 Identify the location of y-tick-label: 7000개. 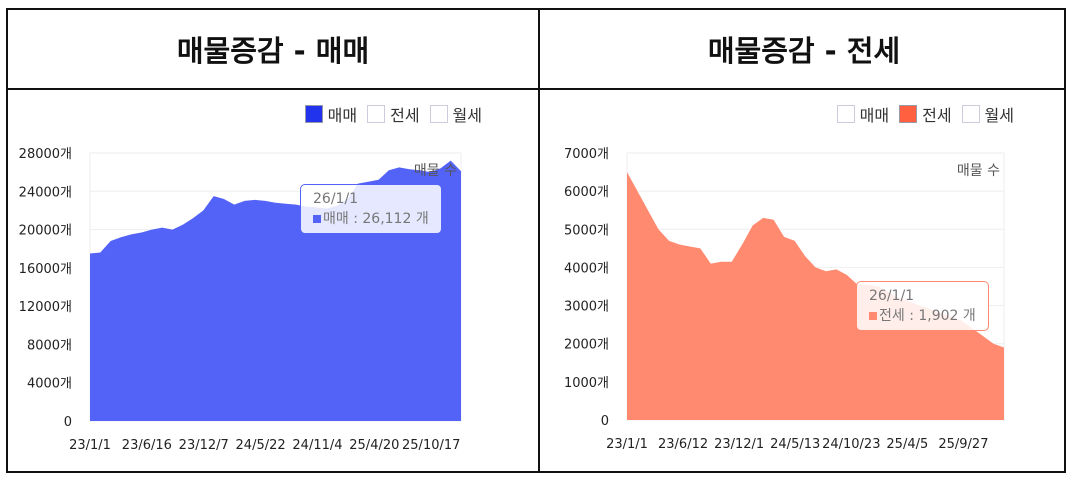
(586, 154).